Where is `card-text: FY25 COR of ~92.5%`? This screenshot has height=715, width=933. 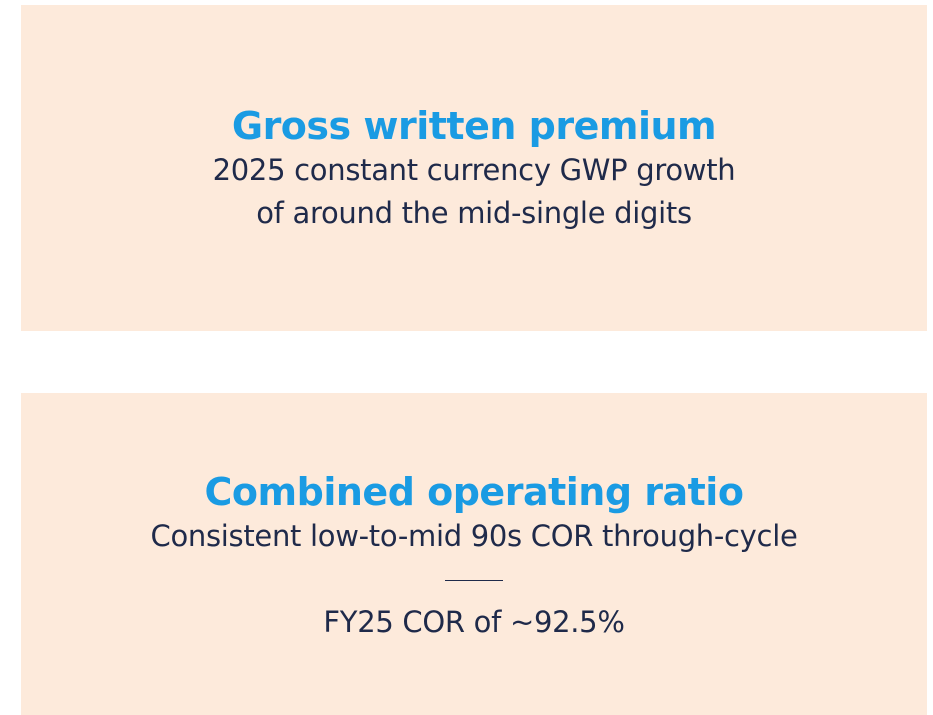
card-text: FY25 COR of ~92.5% is located at coordinates (474, 622).